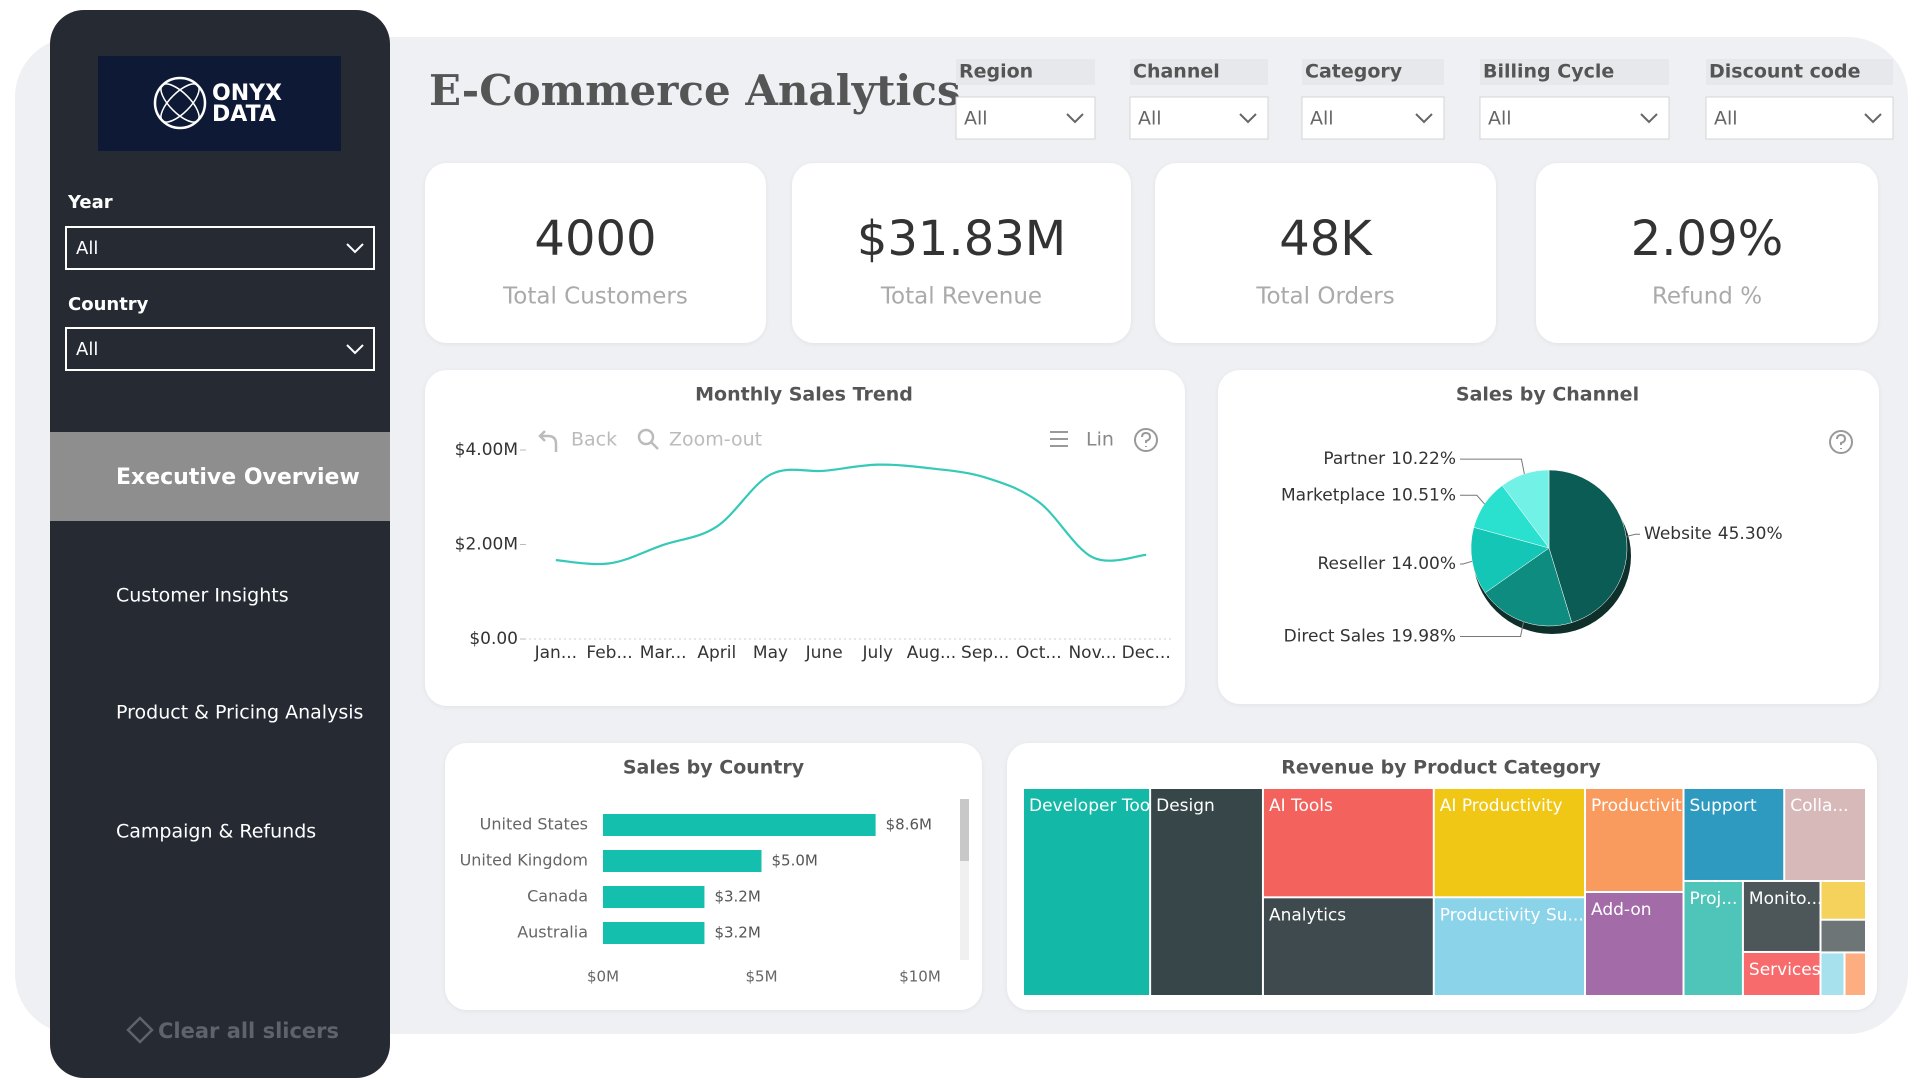  I want to click on kpi-label: Total Revenue, so click(961, 297).